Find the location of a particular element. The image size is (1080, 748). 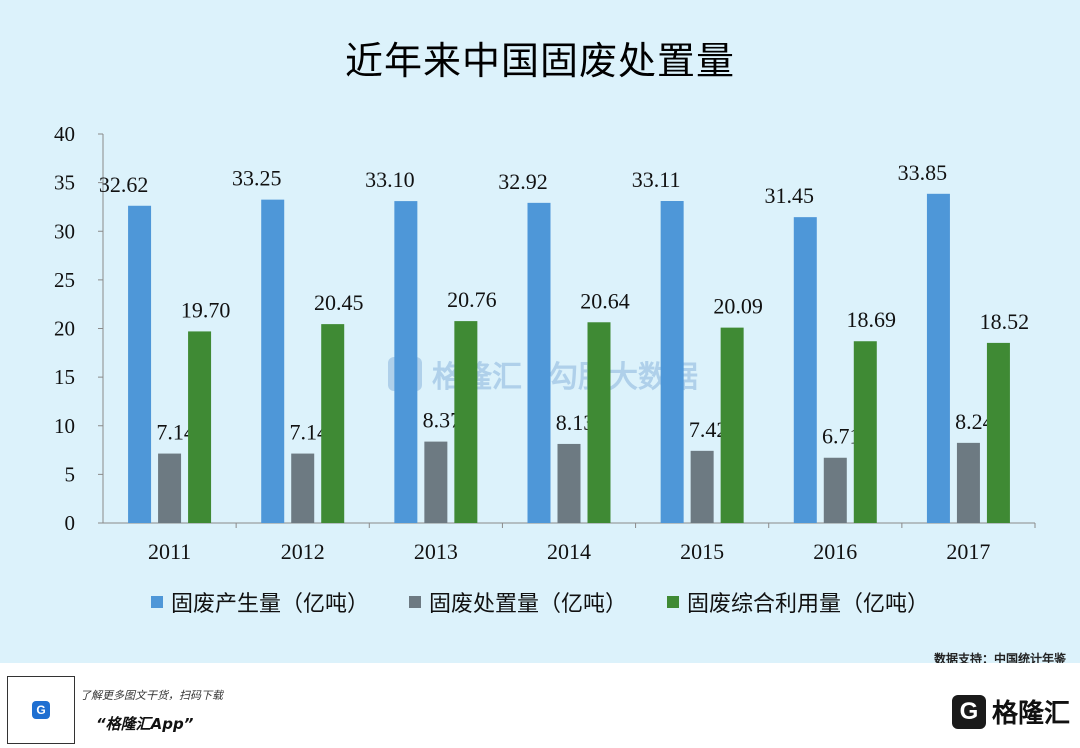

data-label-generated: 33.85 is located at coordinates (923, 172).